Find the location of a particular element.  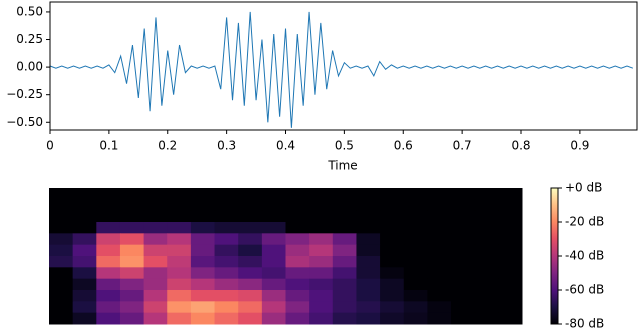

y-tick-label: 0.50 is located at coordinates (29, 11).